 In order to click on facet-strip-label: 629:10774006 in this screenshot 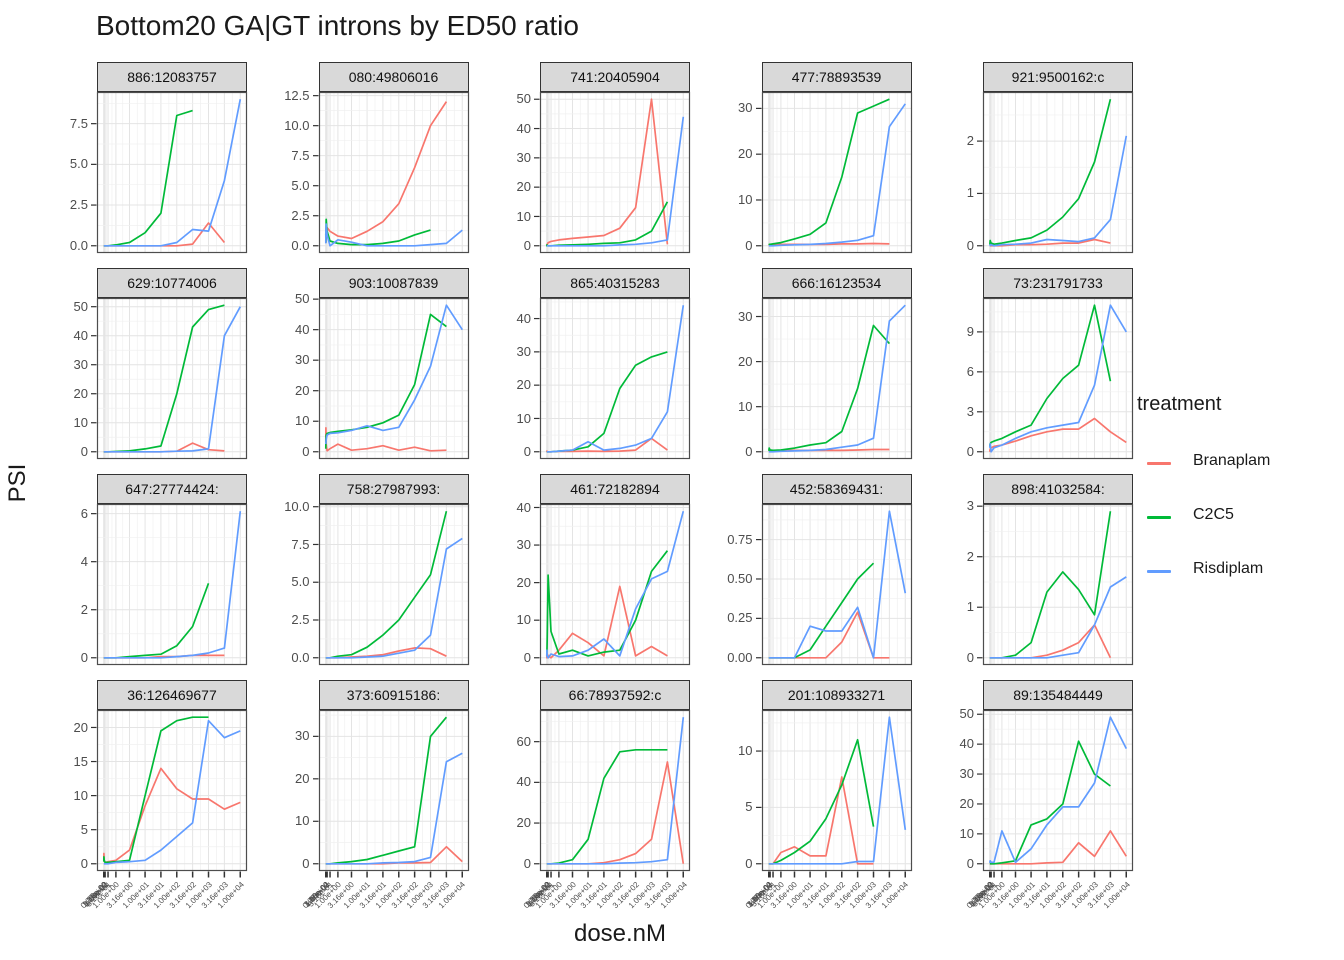, I will do `click(172, 283)`.